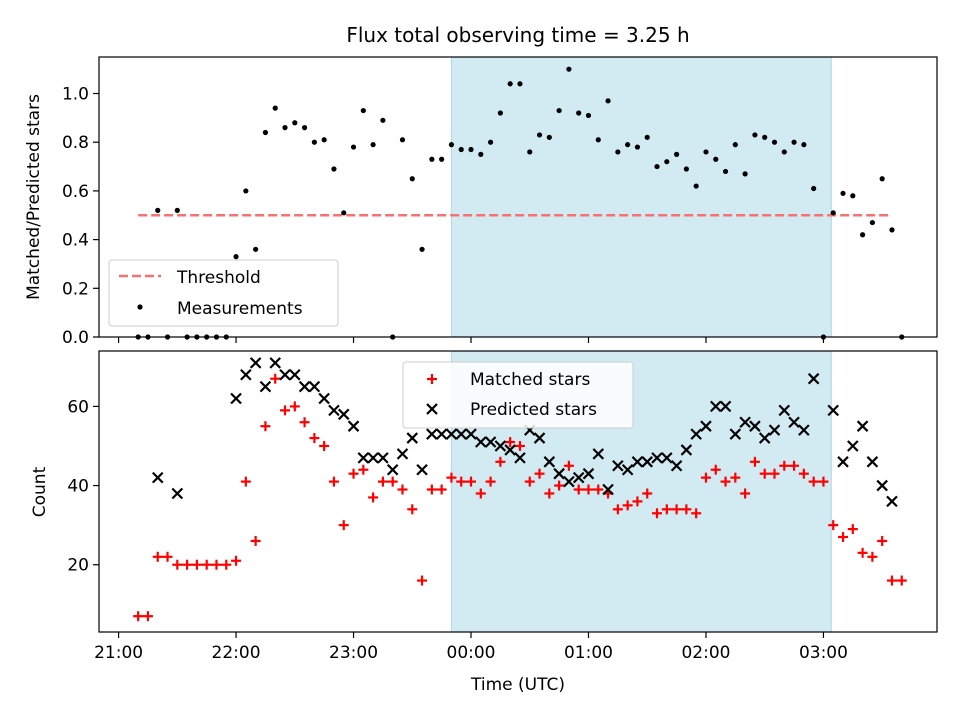 The height and width of the screenshot is (720, 960). What do you see at coordinates (75, 192) in the screenshot?
I see `y-tick-label: 0.6` at bounding box center [75, 192].